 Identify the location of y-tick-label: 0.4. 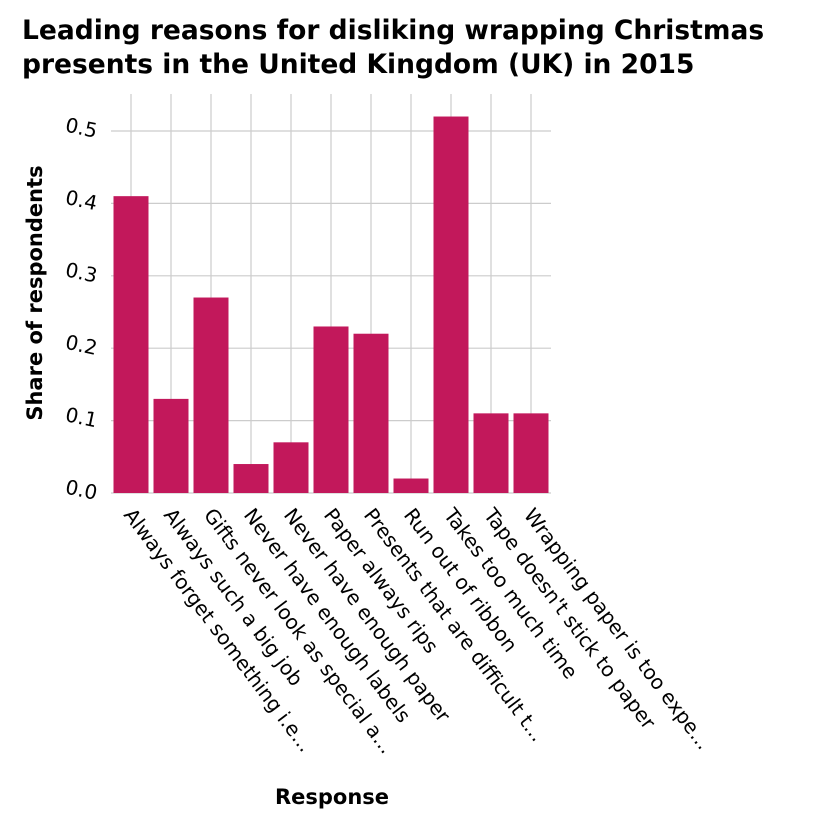
(81, 200).